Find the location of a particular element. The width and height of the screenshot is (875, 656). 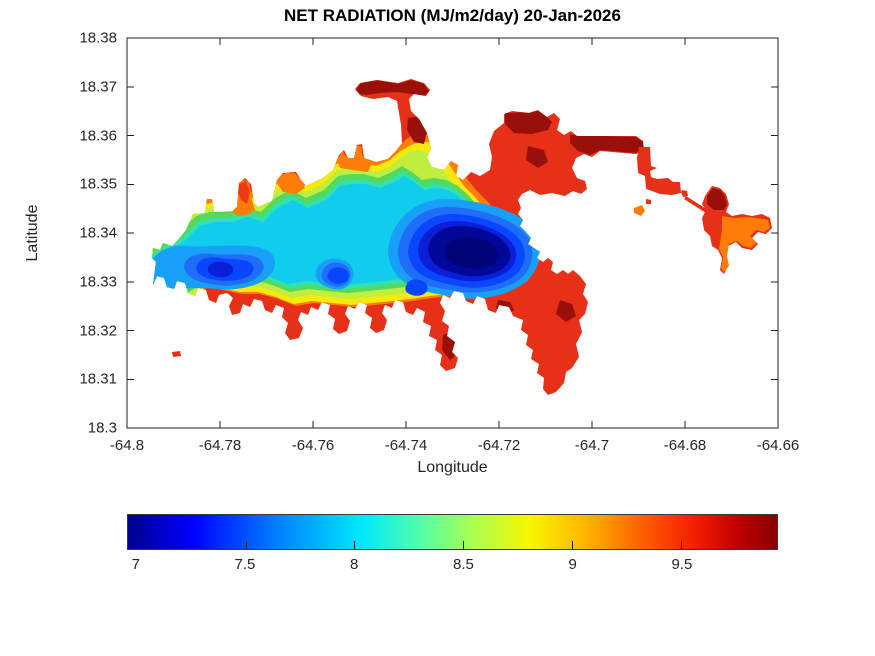

x-tick-label: -64.66 is located at coordinates (778, 445).